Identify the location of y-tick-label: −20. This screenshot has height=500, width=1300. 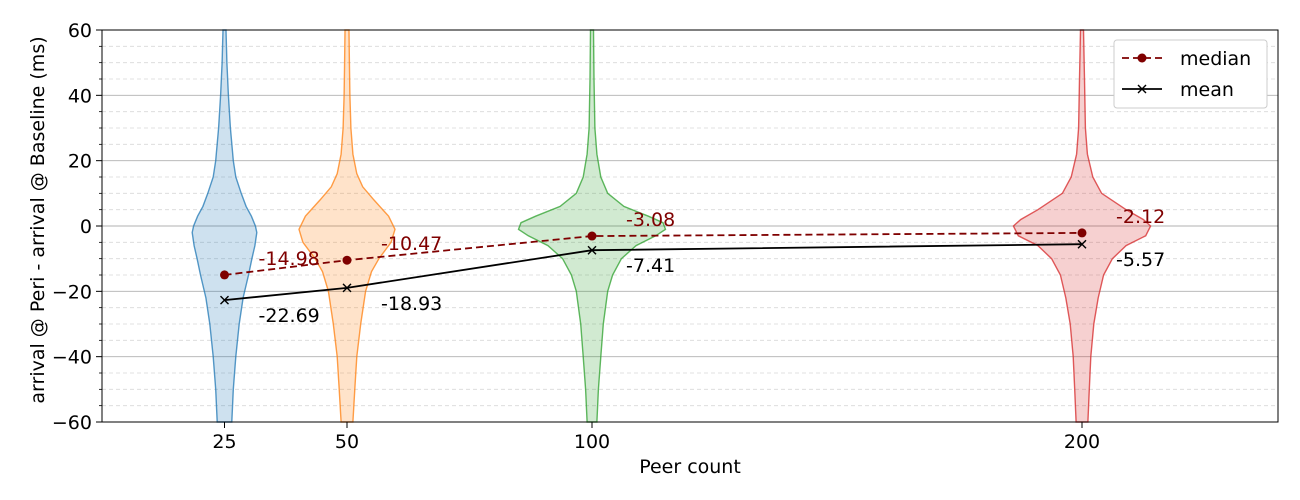
(72, 292).